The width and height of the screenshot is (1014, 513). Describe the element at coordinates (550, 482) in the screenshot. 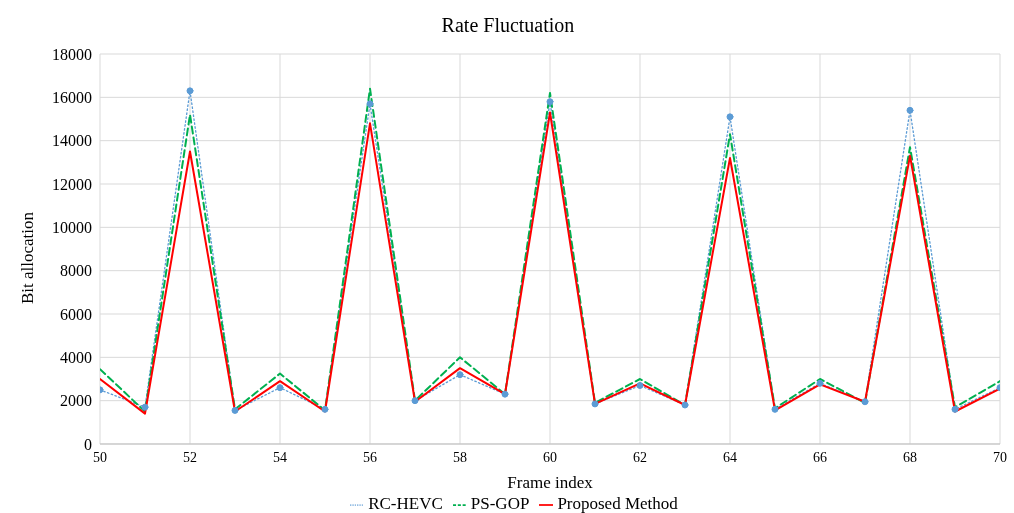

I see `x-axis-title: Frame index` at that location.